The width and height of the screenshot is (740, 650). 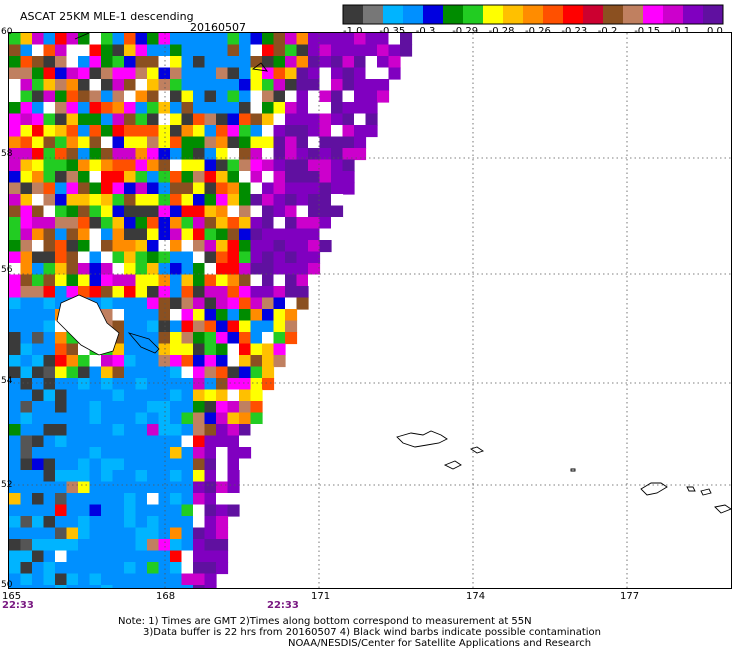 I want to click on color-scale-label: 0.0, so click(x=715, y=31).